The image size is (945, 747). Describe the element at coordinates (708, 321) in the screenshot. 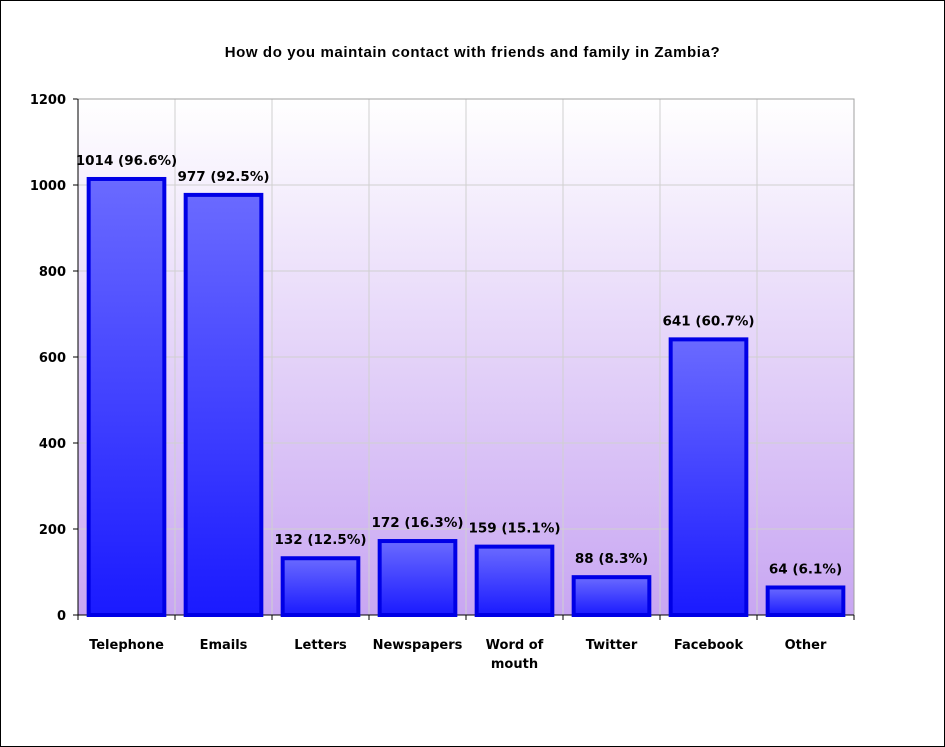

I see `data-label: 641 (60.7%)` at that location.